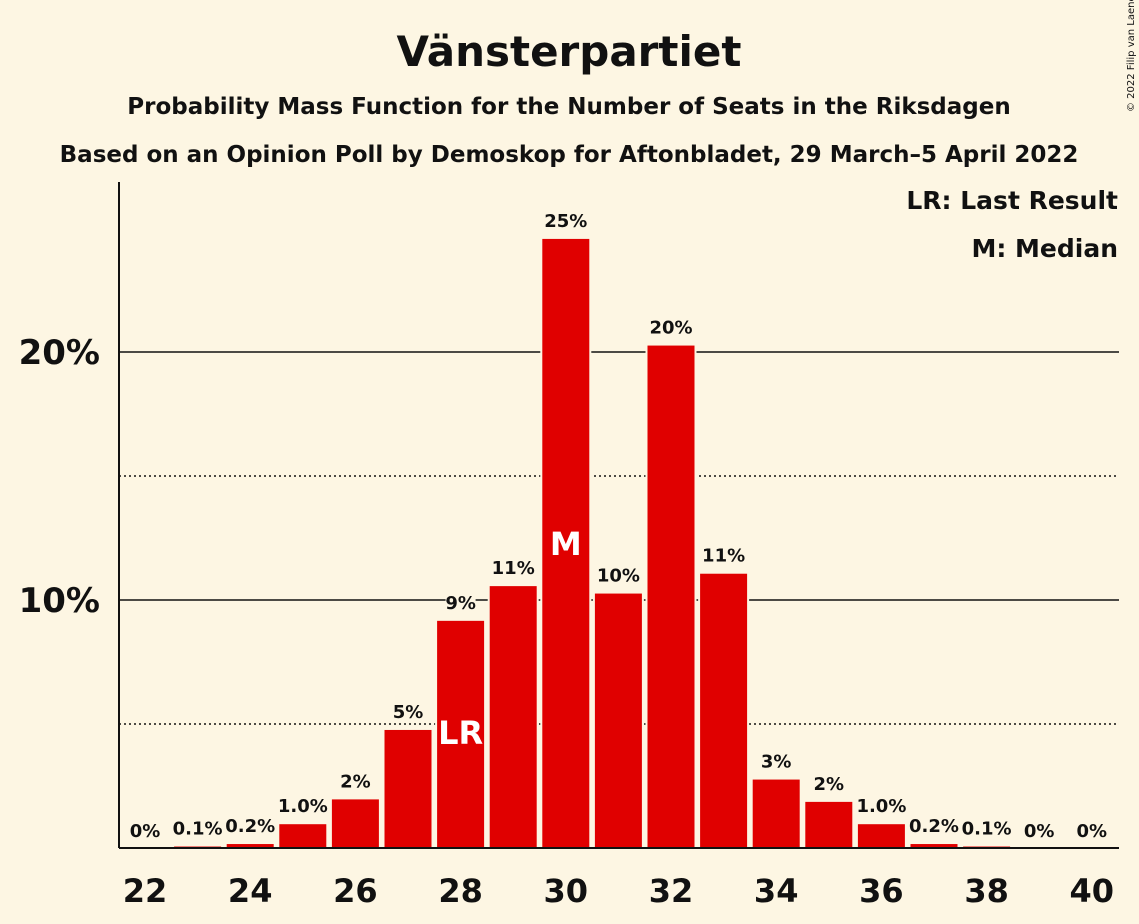  I want to click on data-label-seat-30: 25%, so click(565, 221).